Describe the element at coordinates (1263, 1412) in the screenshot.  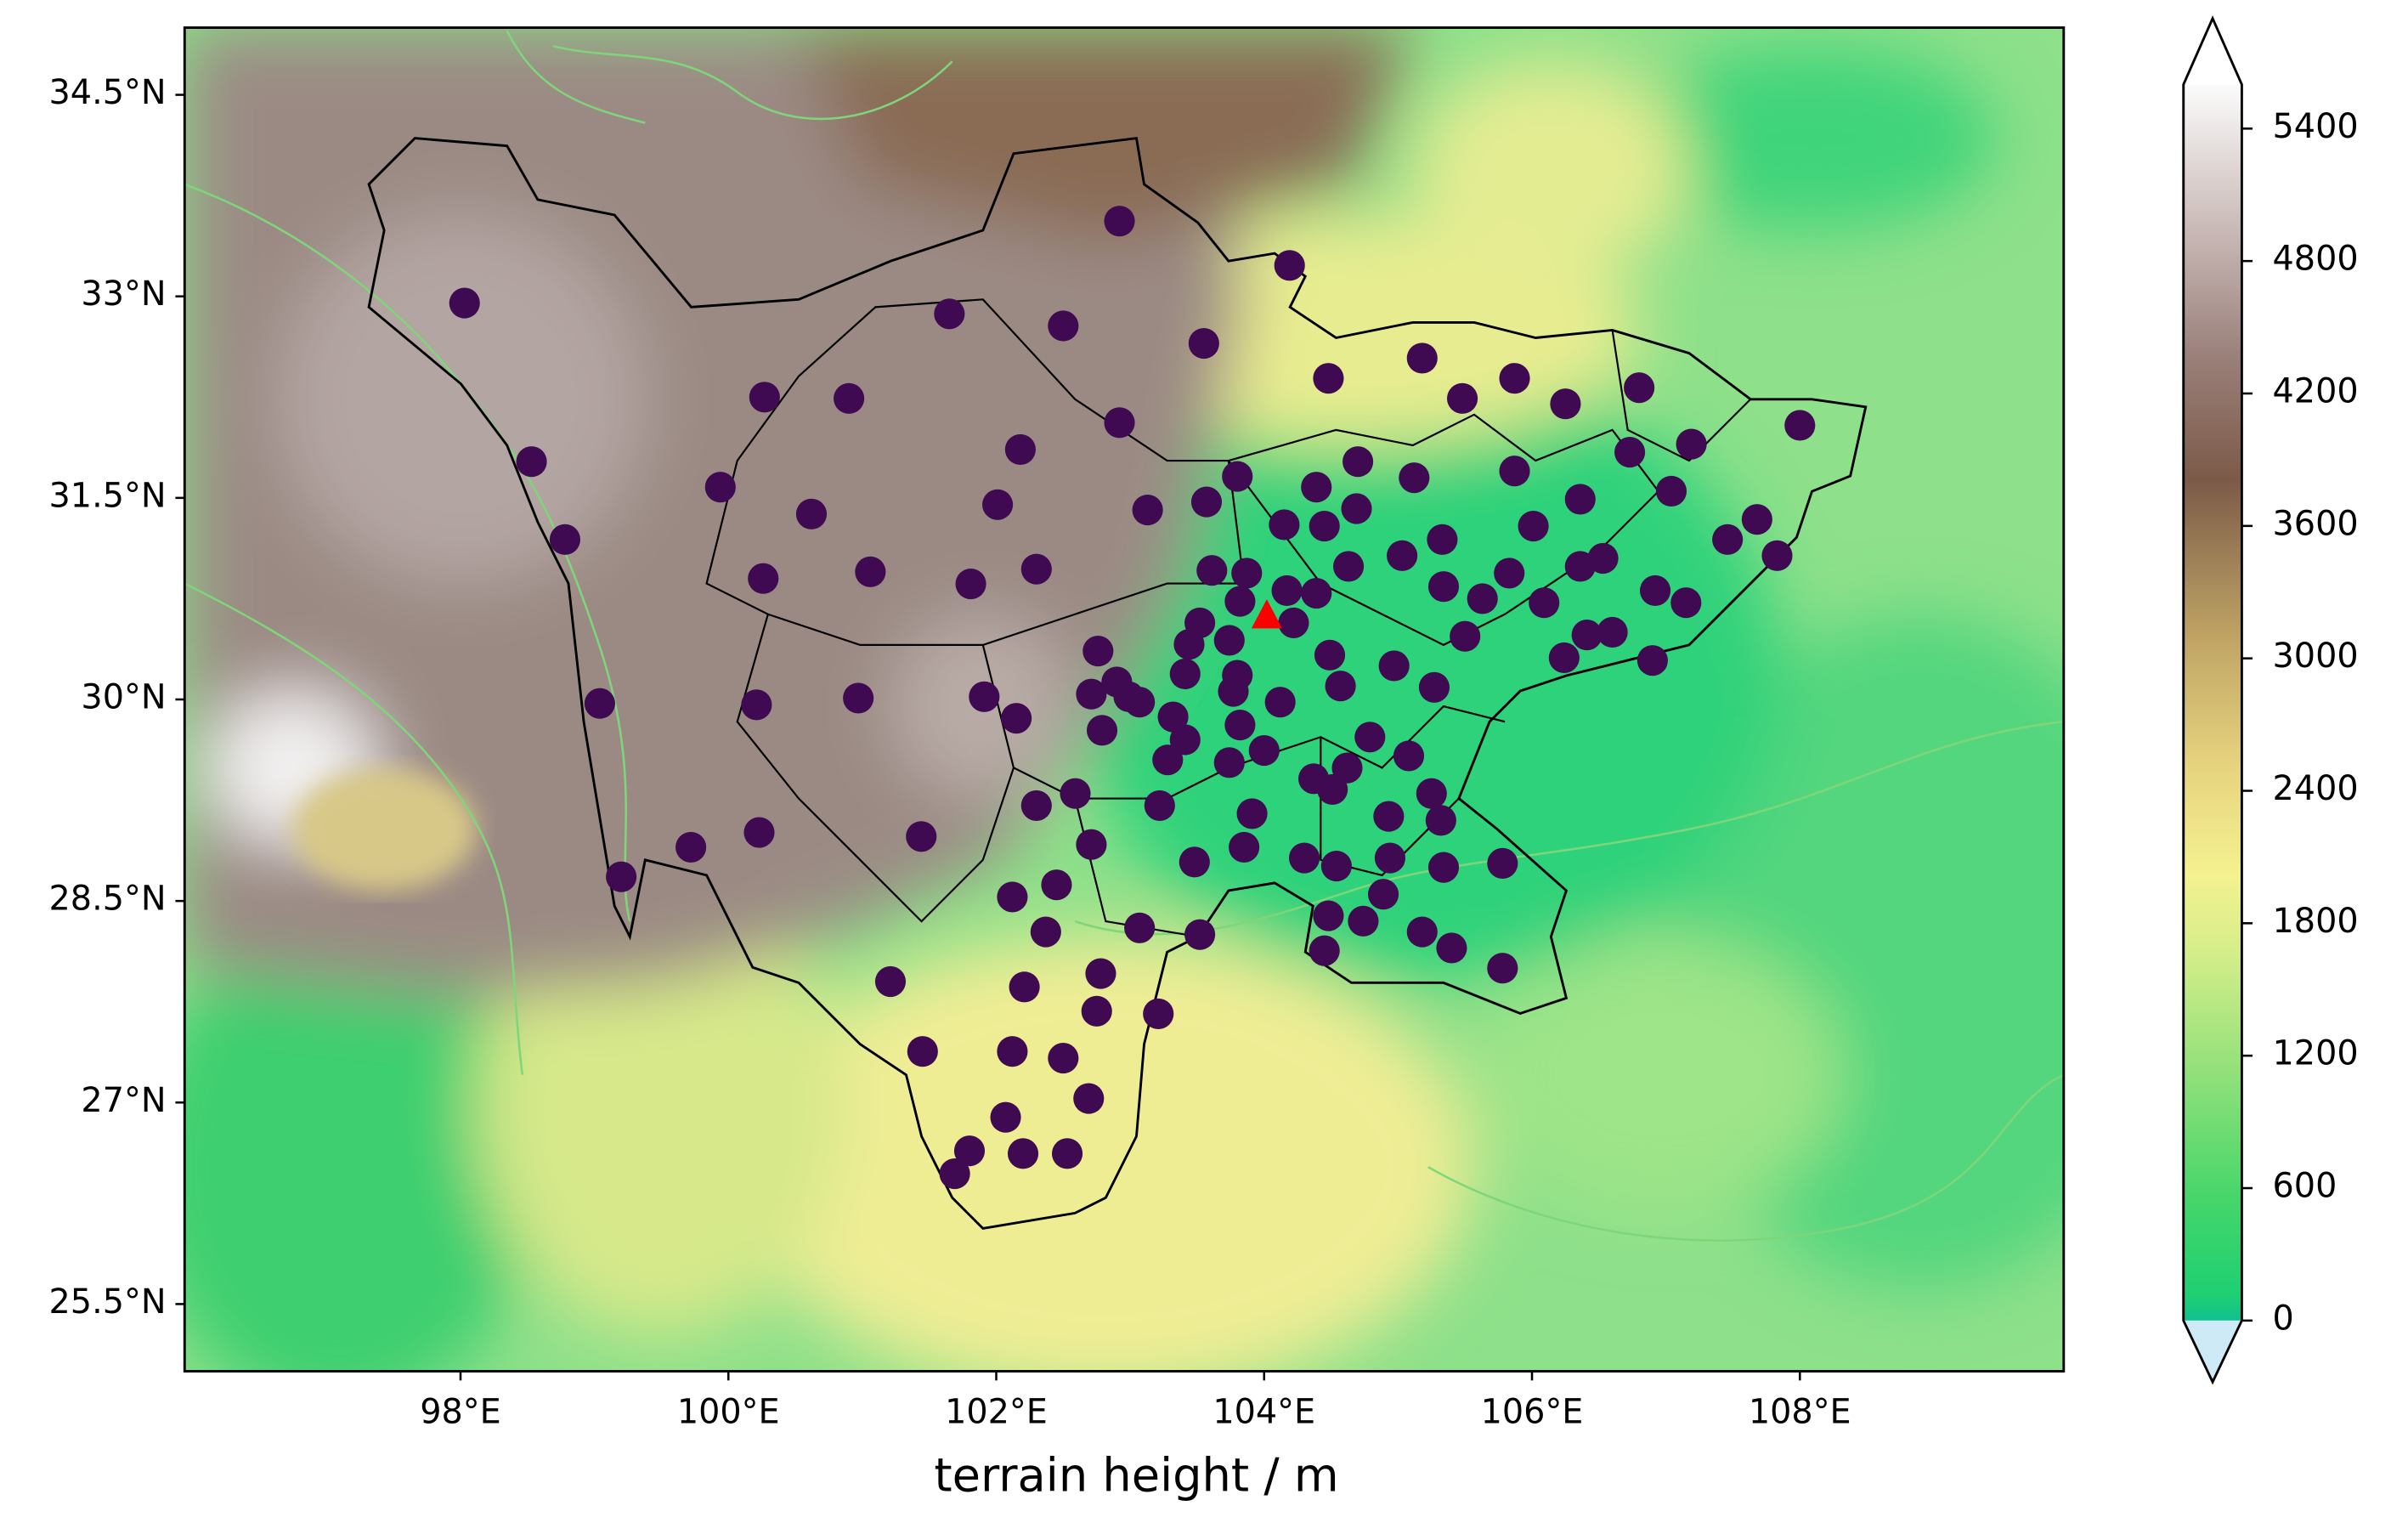
I see `x-tick-label: 104°E` at that location.